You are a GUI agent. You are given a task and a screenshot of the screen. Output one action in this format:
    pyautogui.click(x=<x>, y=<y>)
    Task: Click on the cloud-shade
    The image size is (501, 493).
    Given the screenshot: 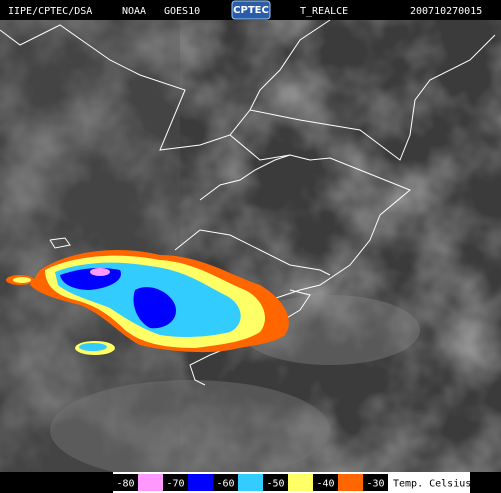 What is the action you would take?
    pyautogui.click(x=190, y=430)
    